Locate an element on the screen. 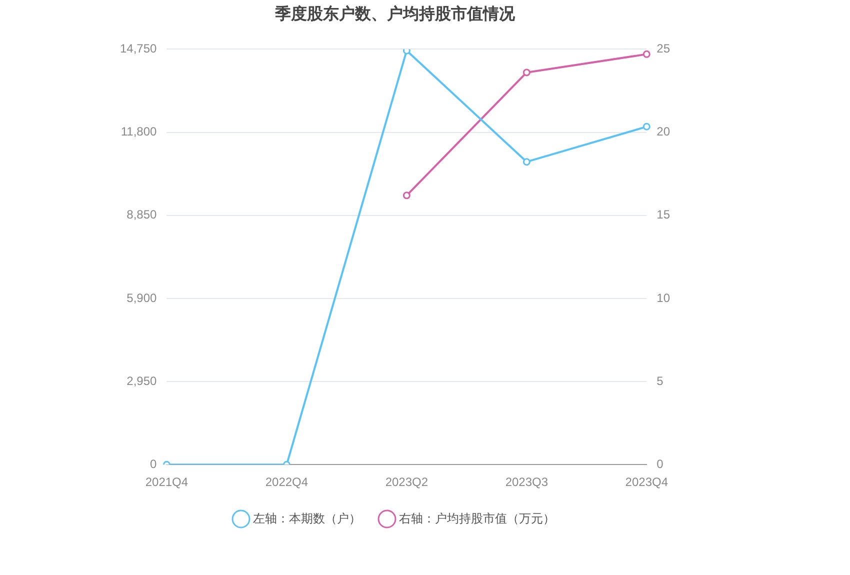 This screenshot has height=575, width=850. x-tick-label: 2023Q2 is located at coordinates (406, 482).